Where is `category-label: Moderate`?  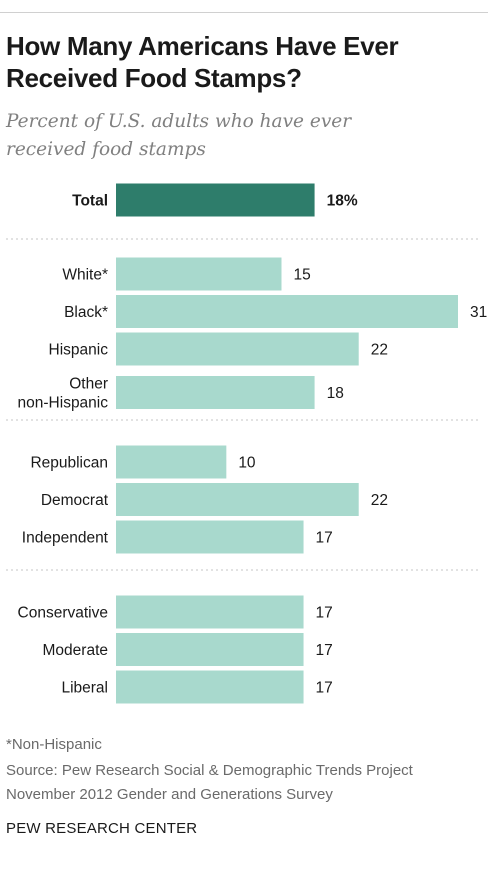
category-label: Moderate is located at coordinates (75, 650).